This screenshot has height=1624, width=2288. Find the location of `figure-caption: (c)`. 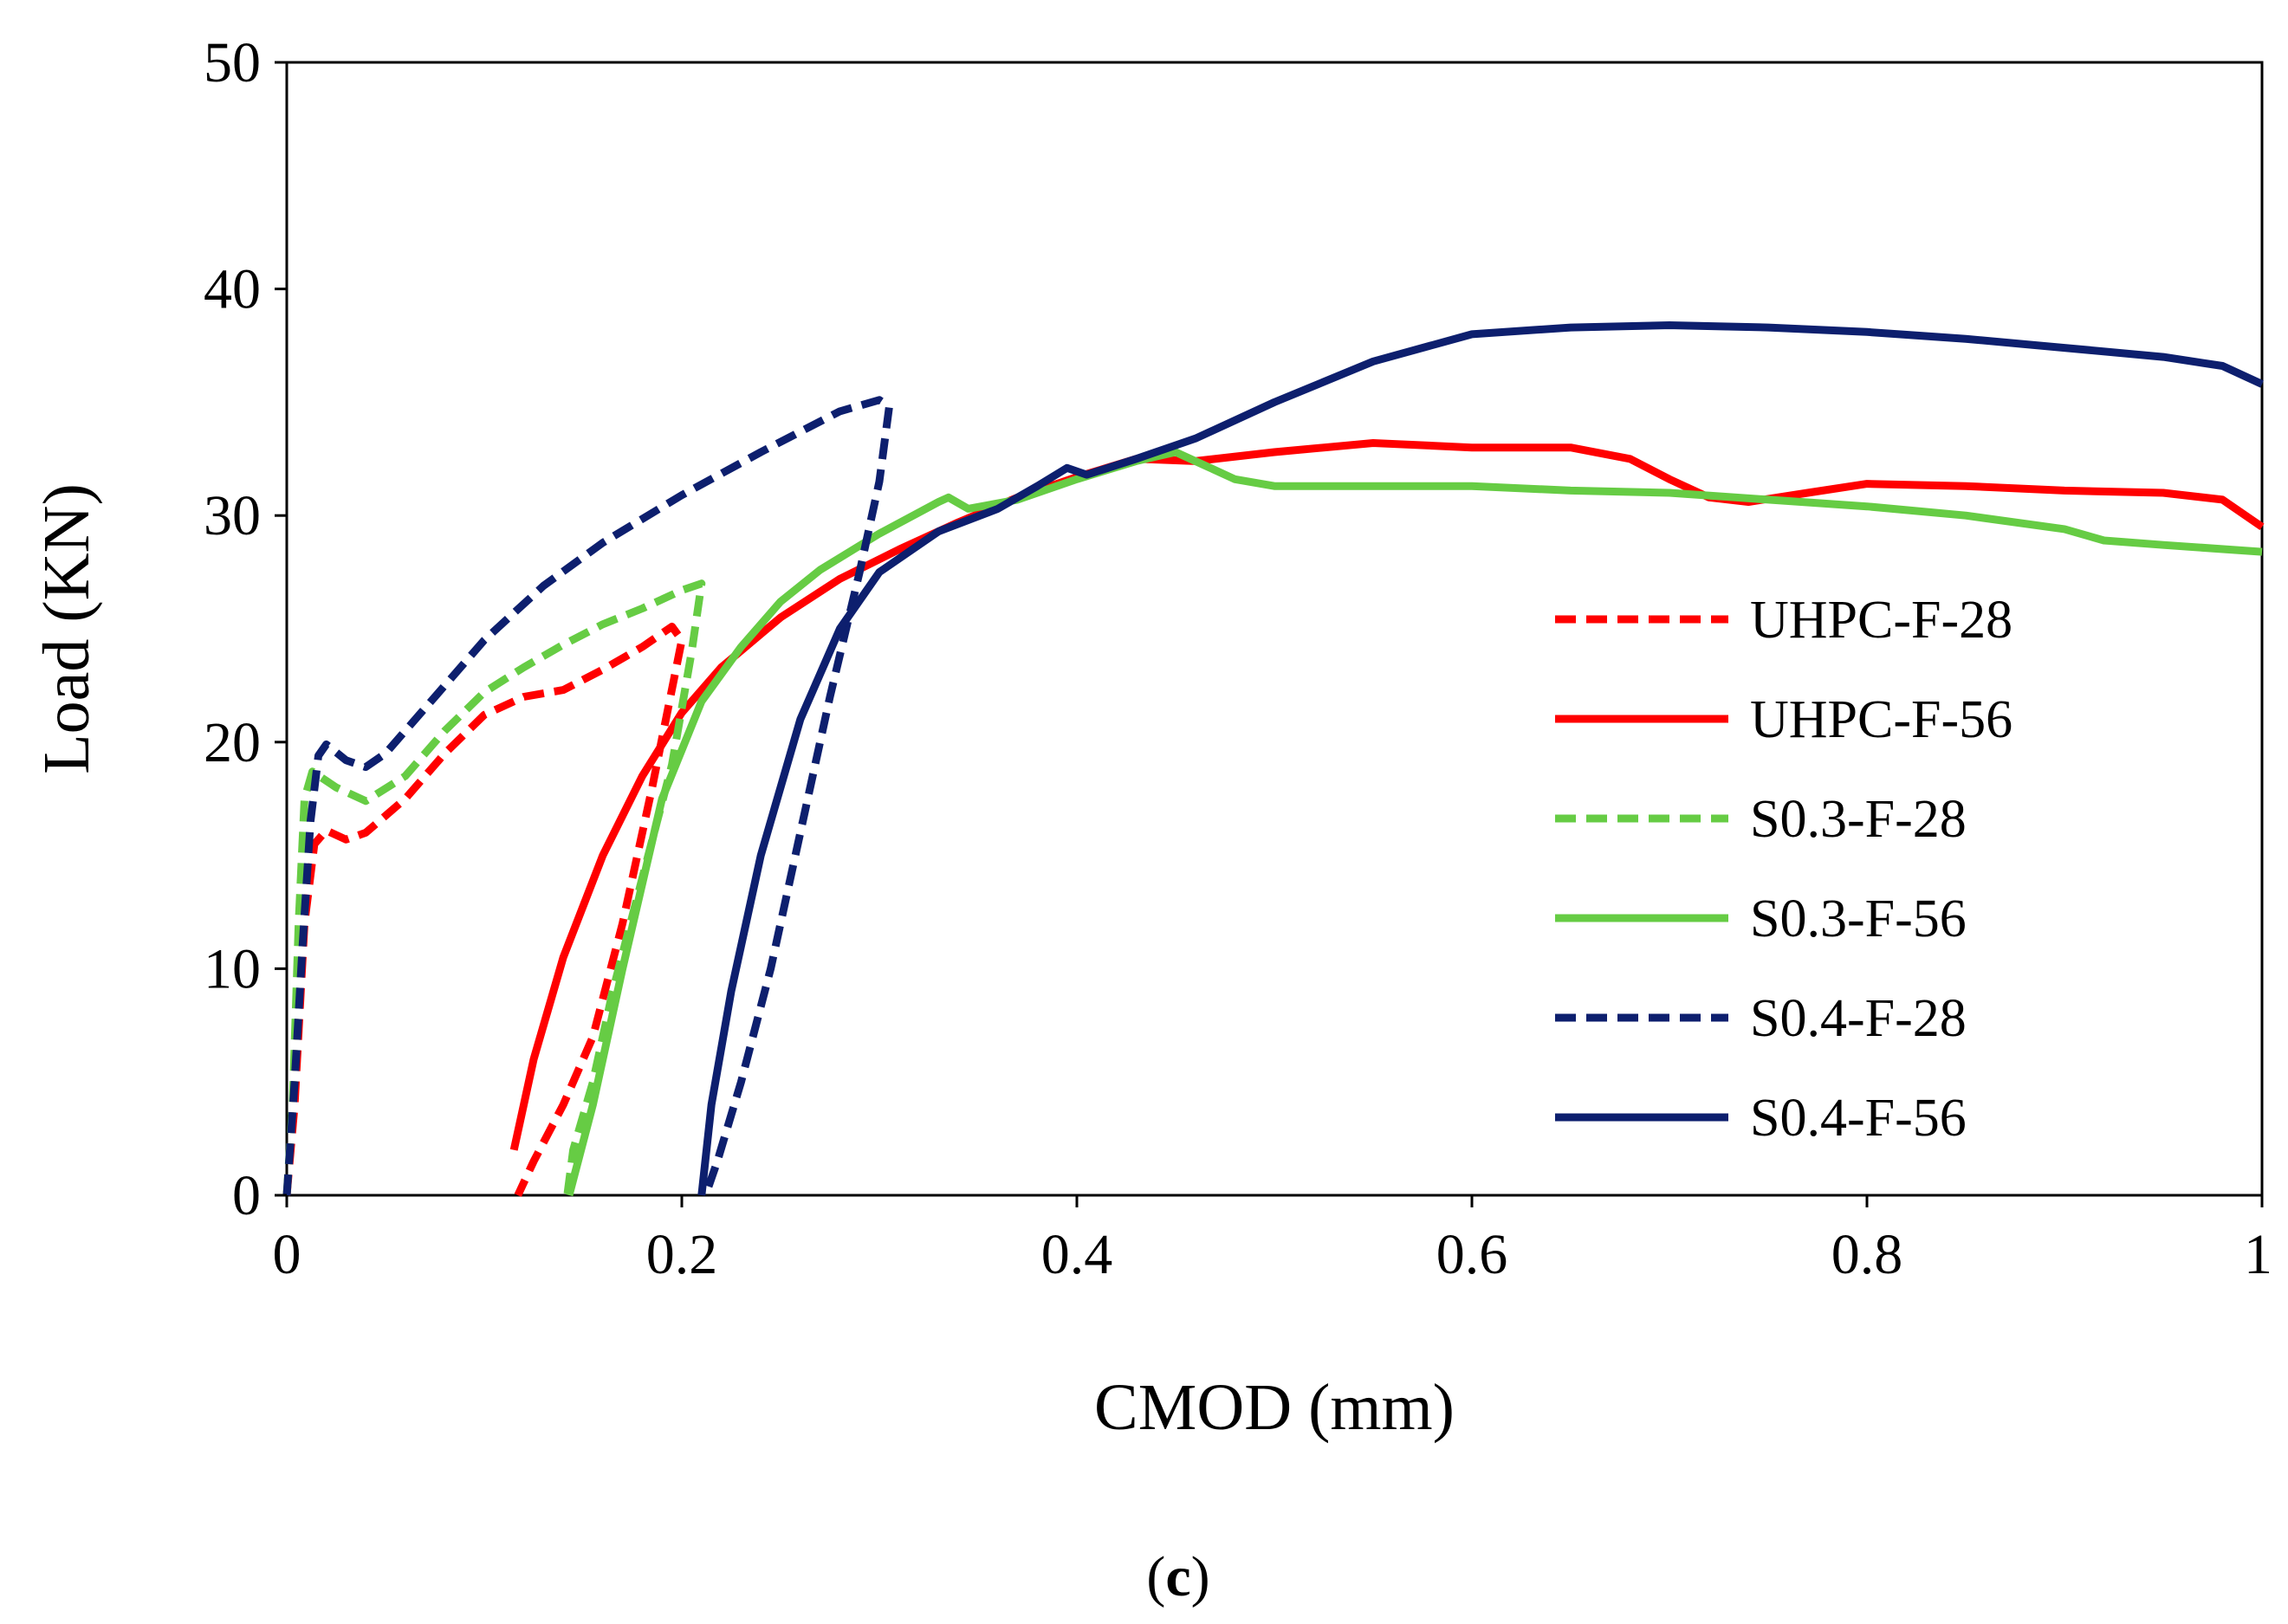

figure-caption: (c) is located at coordinates (1178, 1576).